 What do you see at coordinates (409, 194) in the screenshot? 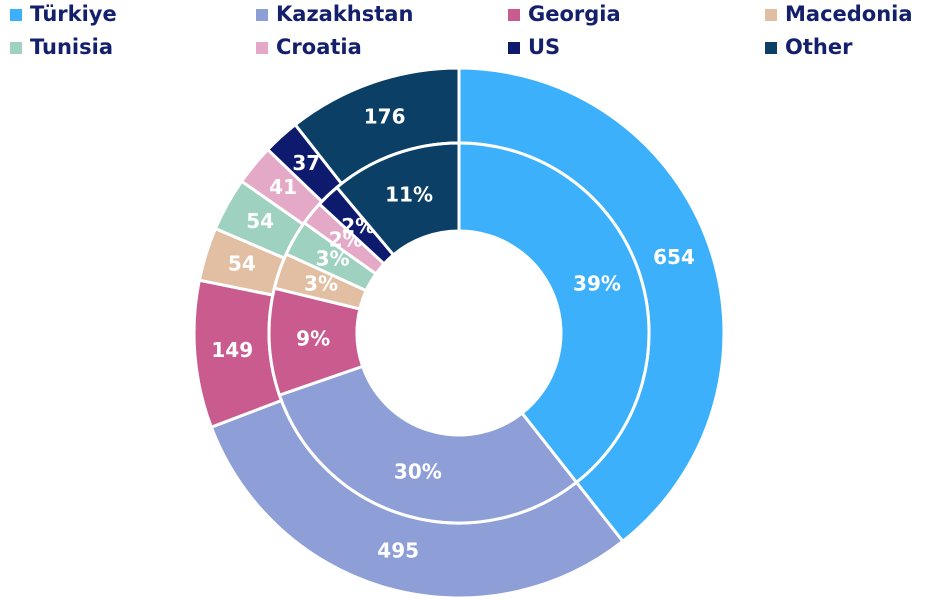
I see `inner-segment-label: 11%` at bounding box center [409, 194].